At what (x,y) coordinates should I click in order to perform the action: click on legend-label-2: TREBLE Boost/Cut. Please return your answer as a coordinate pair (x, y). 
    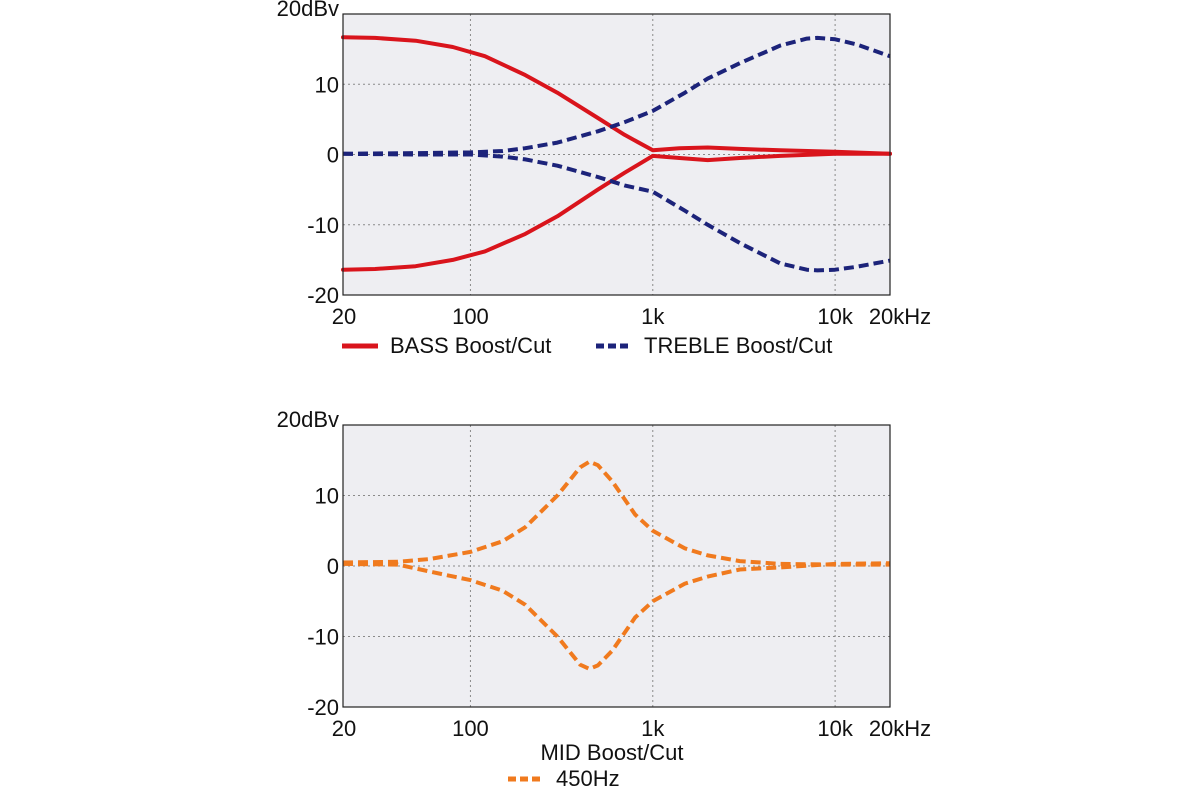
    Looking at the image, I should click on (738, 345).